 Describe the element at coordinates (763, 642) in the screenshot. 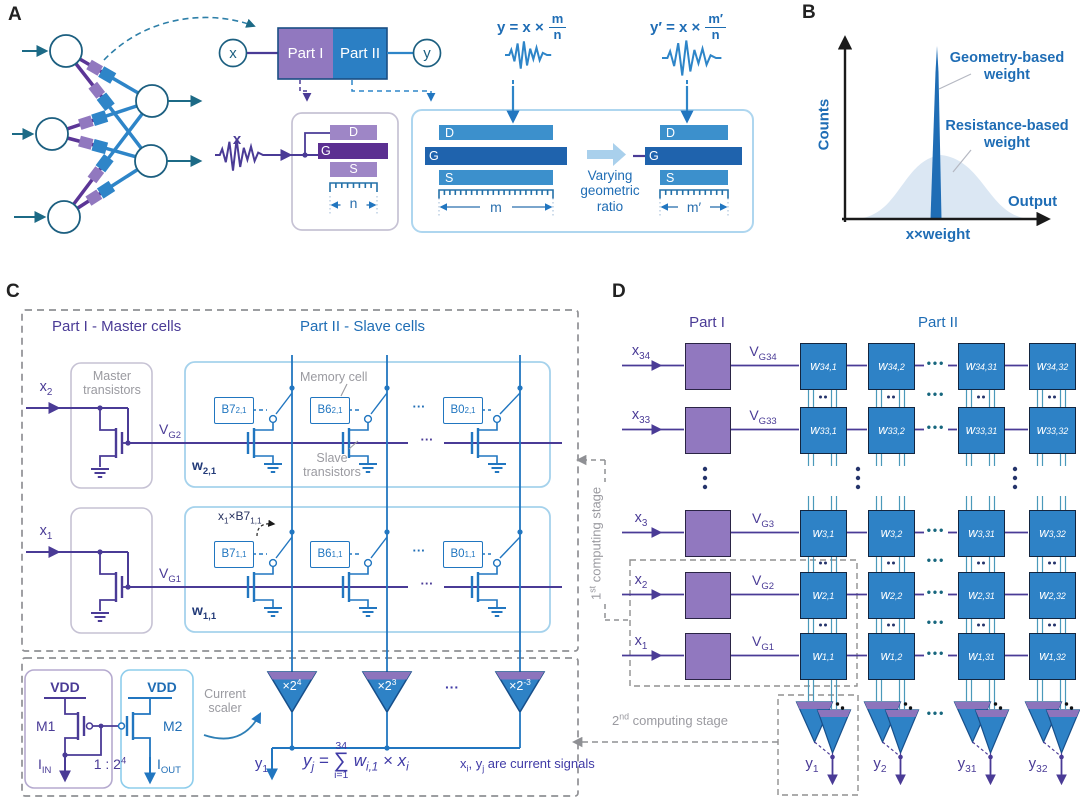

I see `vg-label: VG1` at that location.